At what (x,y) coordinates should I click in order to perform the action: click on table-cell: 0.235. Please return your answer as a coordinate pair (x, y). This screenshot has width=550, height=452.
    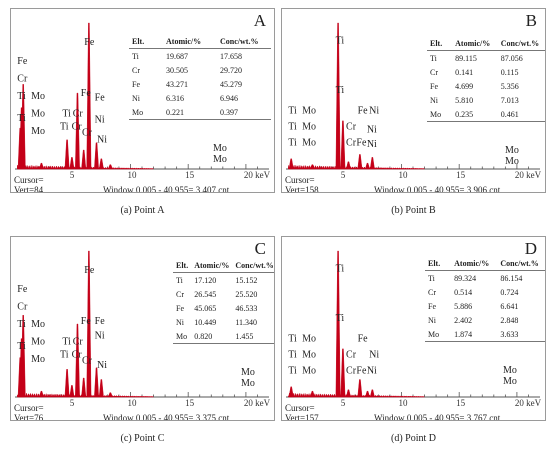
    Looking at the image, I should click on (475, 114).